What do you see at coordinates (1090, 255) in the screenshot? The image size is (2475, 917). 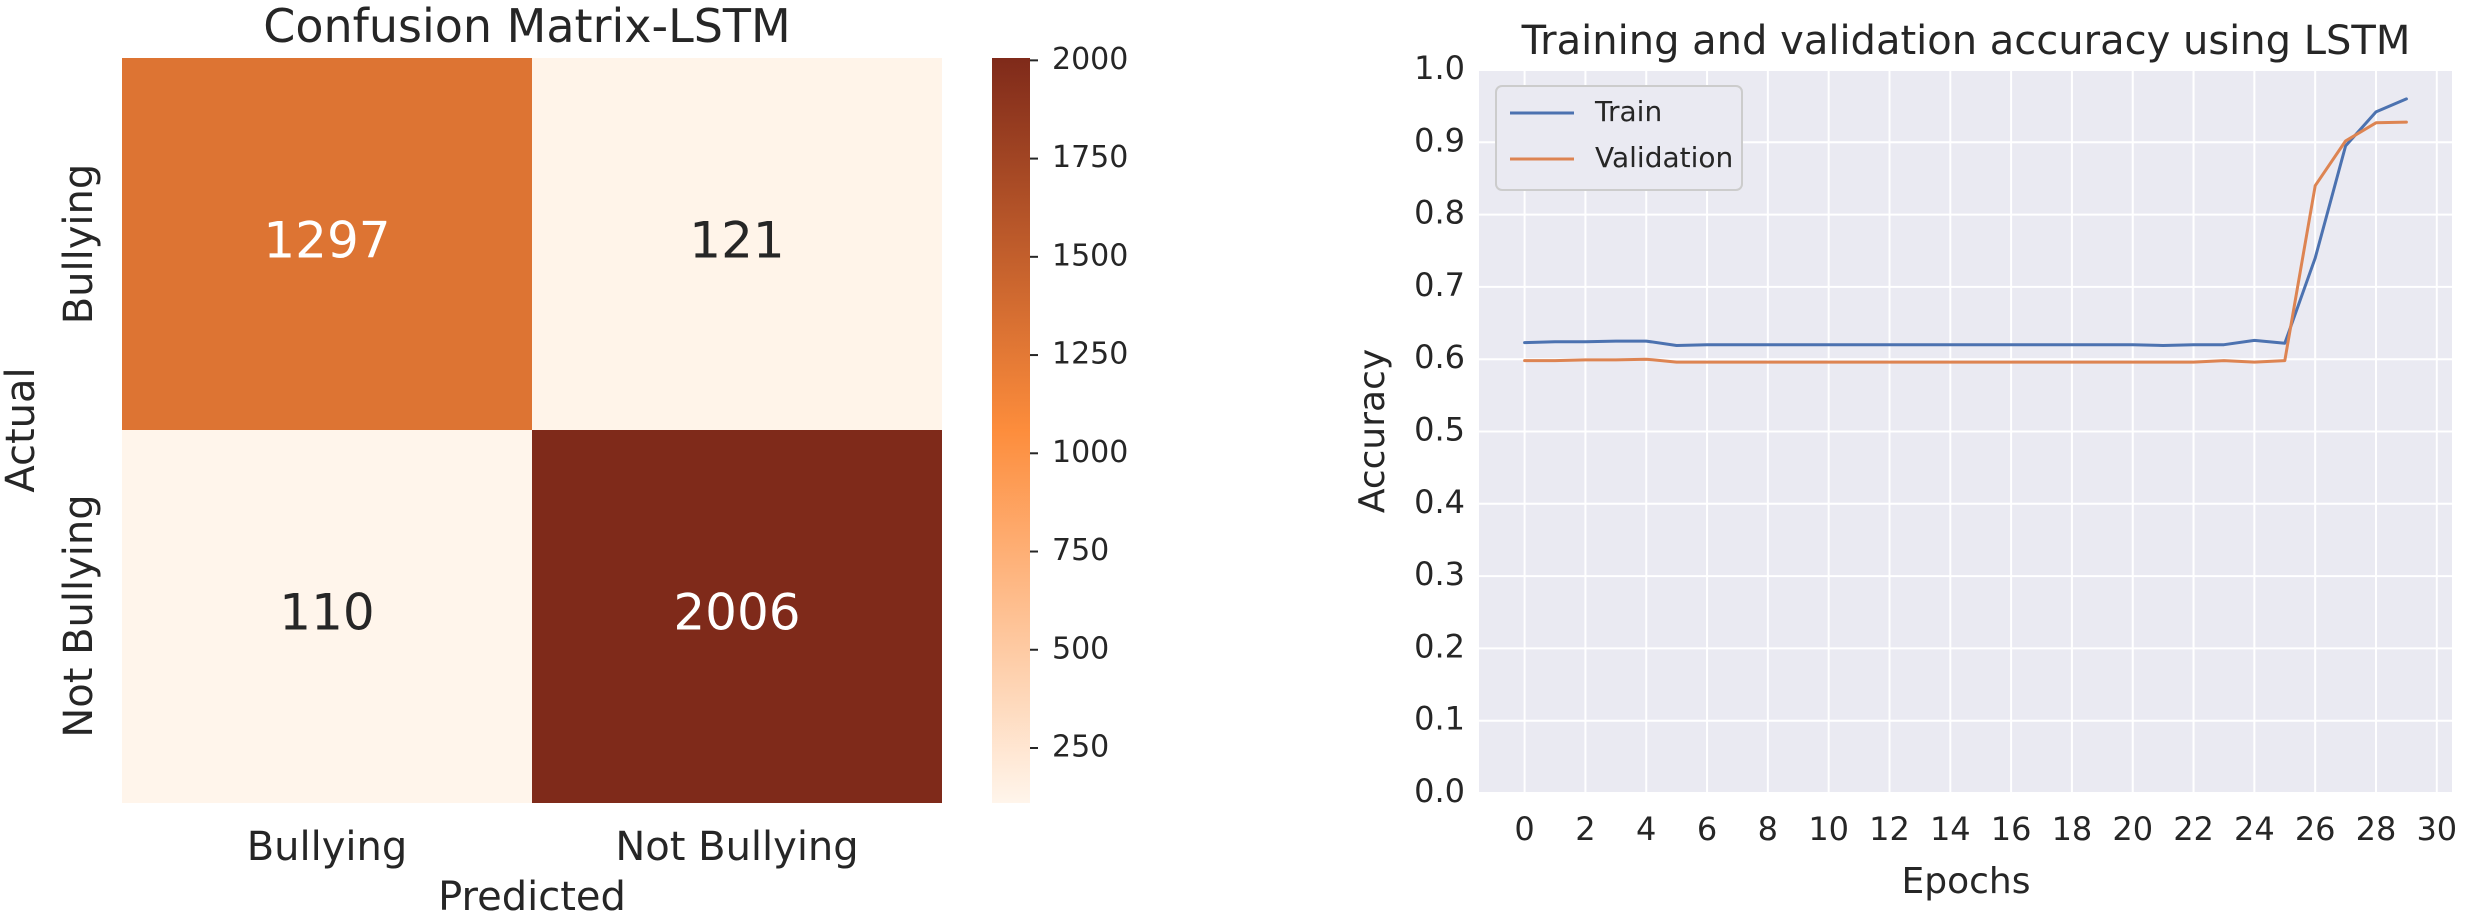 I see `colorbar-tick-label: 1500` at bounding box center [1090, 255].